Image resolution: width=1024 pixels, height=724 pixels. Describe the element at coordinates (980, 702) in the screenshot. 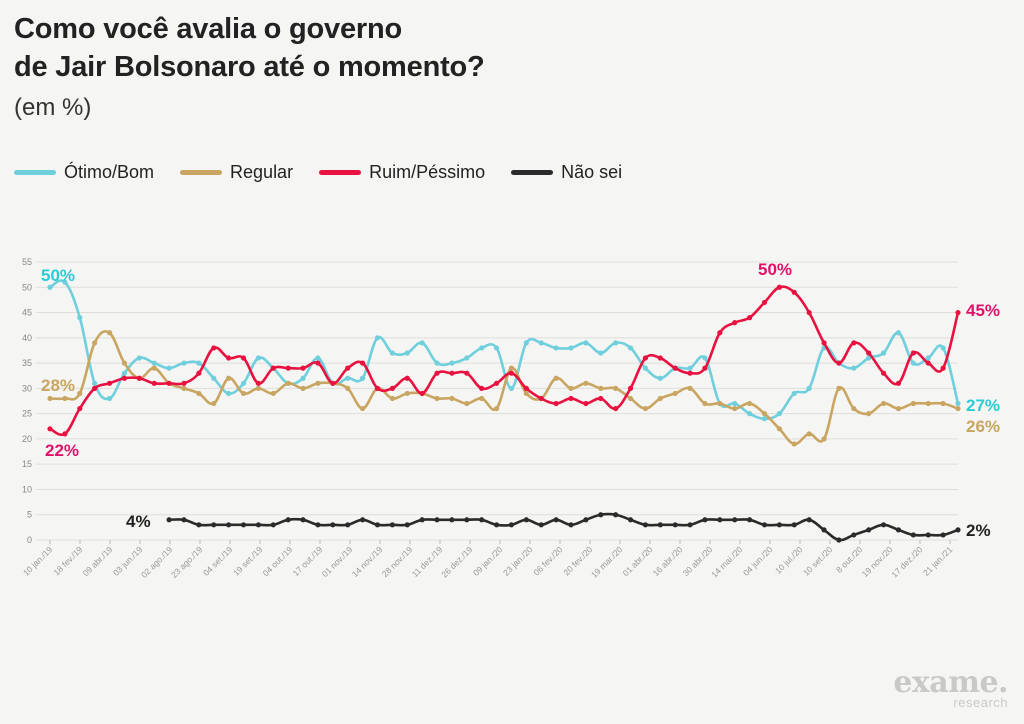

I see `brand-sub: research` at that location.